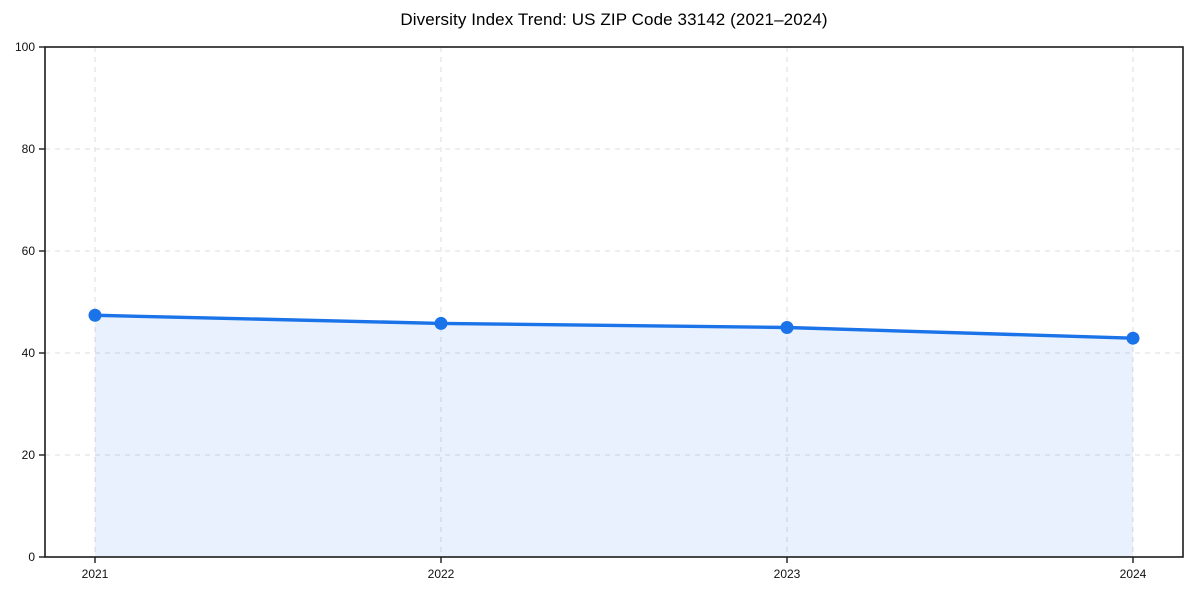  What do you see at coordinates (29, 251) in the screenshot?
I see `y-tick-label: 60` at bounding box center [29, 251].